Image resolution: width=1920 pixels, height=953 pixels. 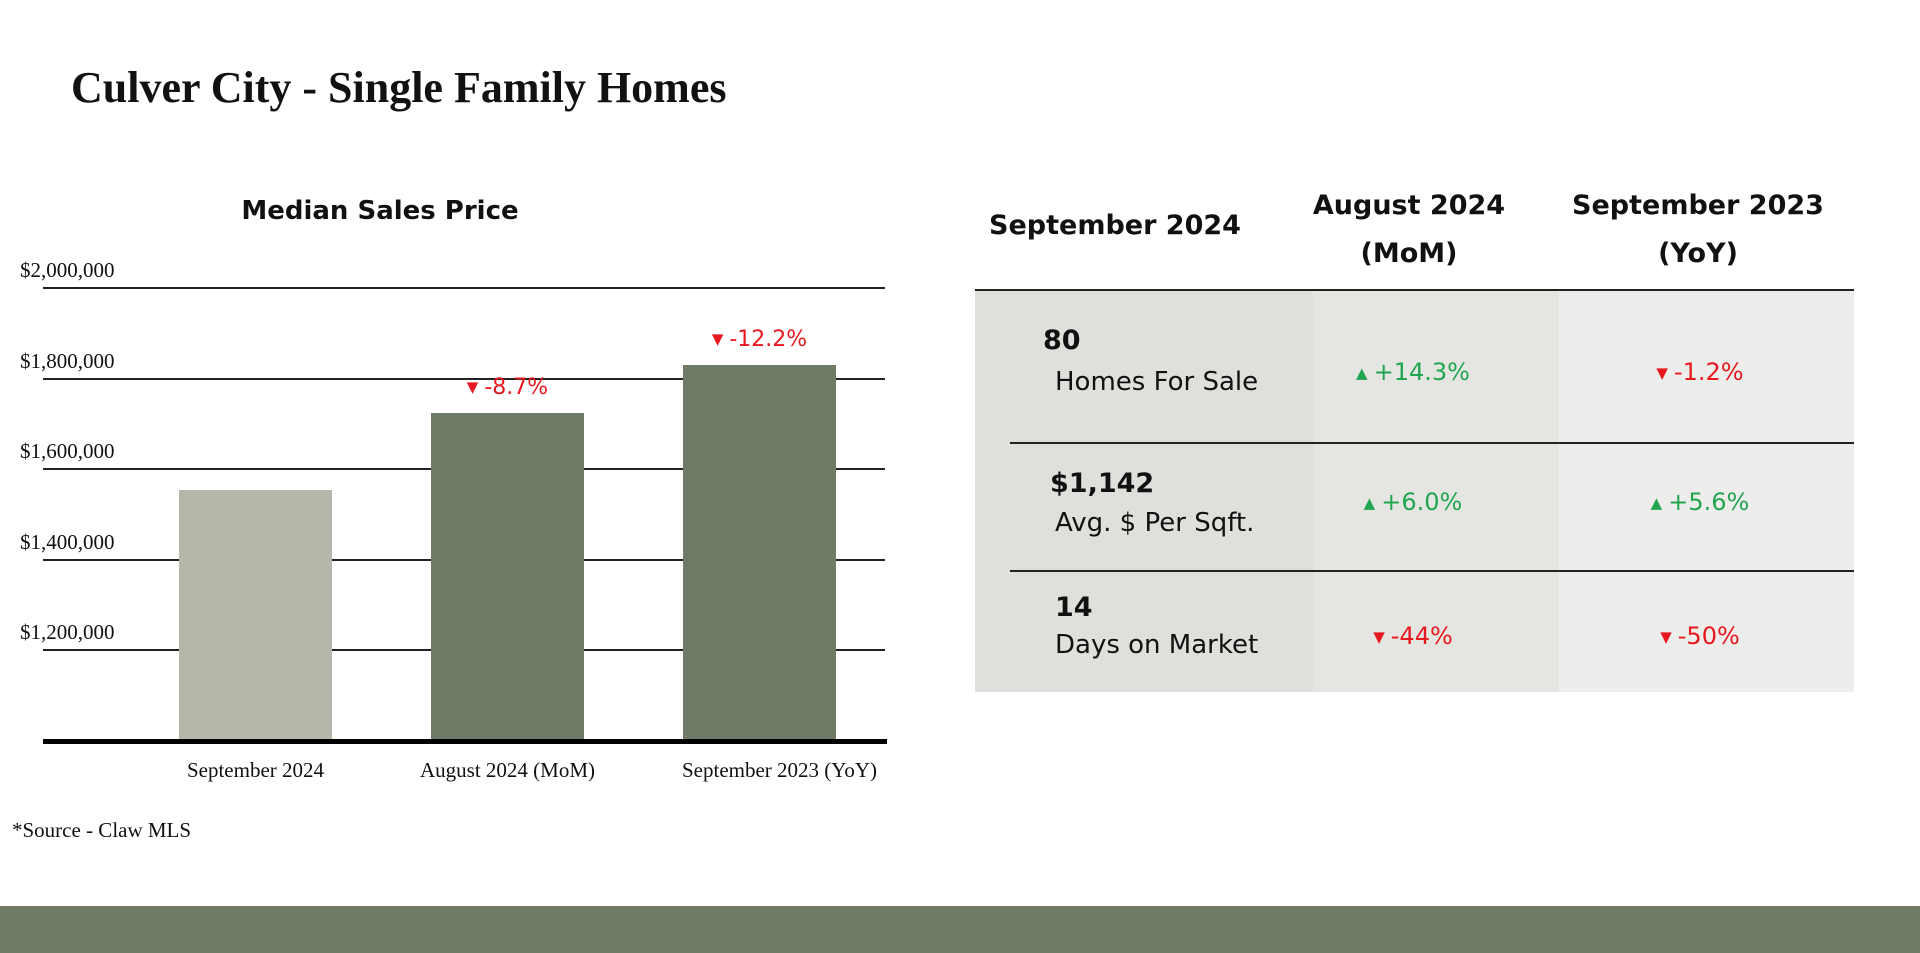 I want to click on column-bg-yoy, so click(x=1706, y=491).